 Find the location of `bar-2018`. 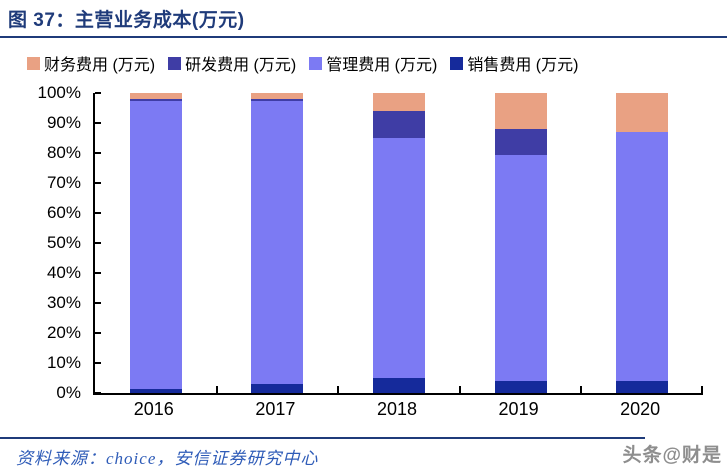

bar-2018 is located at coordinates (399, 243).